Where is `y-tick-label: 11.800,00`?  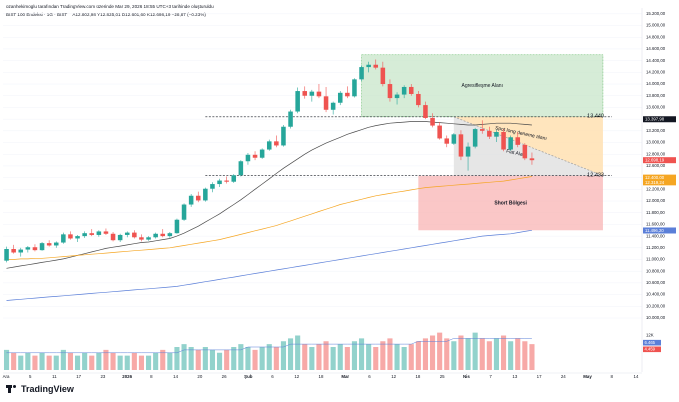
y-tick-label: 11.800,00 is located at coordinates (655, 212).